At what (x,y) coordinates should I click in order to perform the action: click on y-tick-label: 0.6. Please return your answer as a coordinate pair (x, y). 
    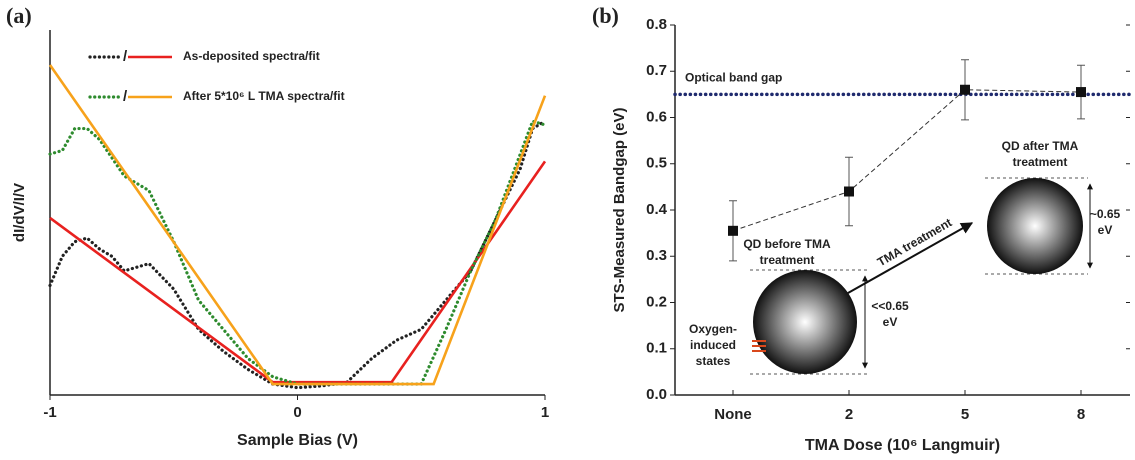
    Looking at the image, I should click on (656, 116).